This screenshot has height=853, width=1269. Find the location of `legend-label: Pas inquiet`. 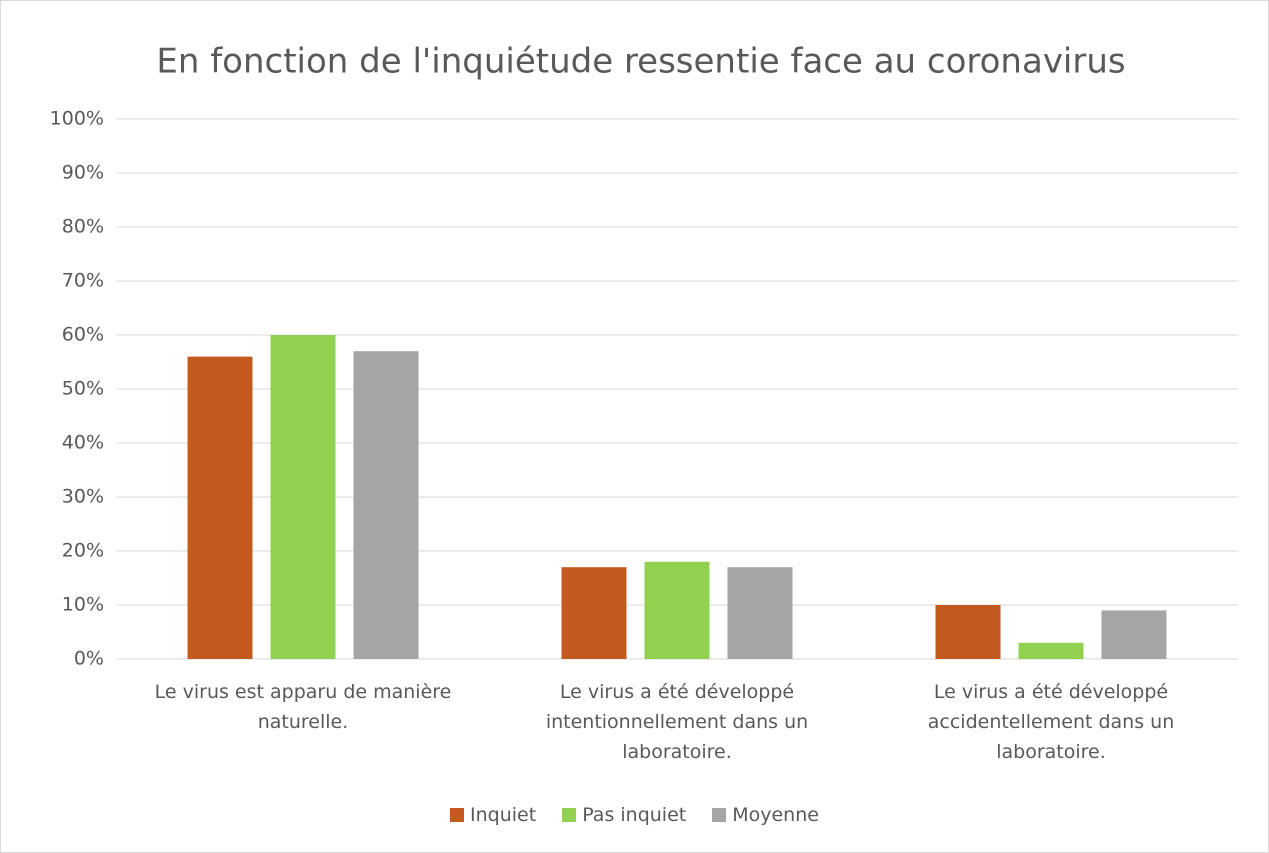

legend-label: Pas inquiet is located at coordinates (634, 815).